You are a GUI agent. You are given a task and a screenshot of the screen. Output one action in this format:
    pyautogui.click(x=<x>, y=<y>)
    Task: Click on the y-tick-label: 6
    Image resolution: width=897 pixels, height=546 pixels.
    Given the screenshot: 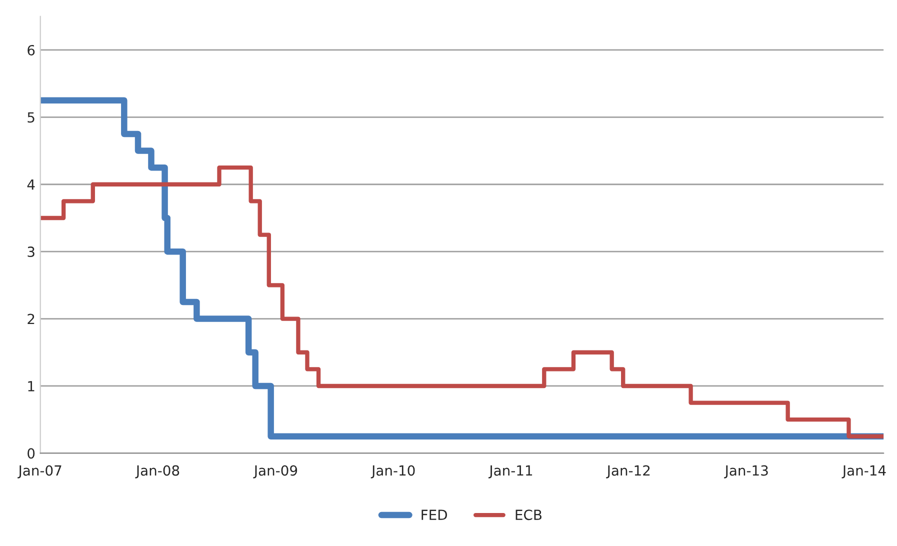 What is the action you would take?
    pyautogui.click(x=31, y=50)
    